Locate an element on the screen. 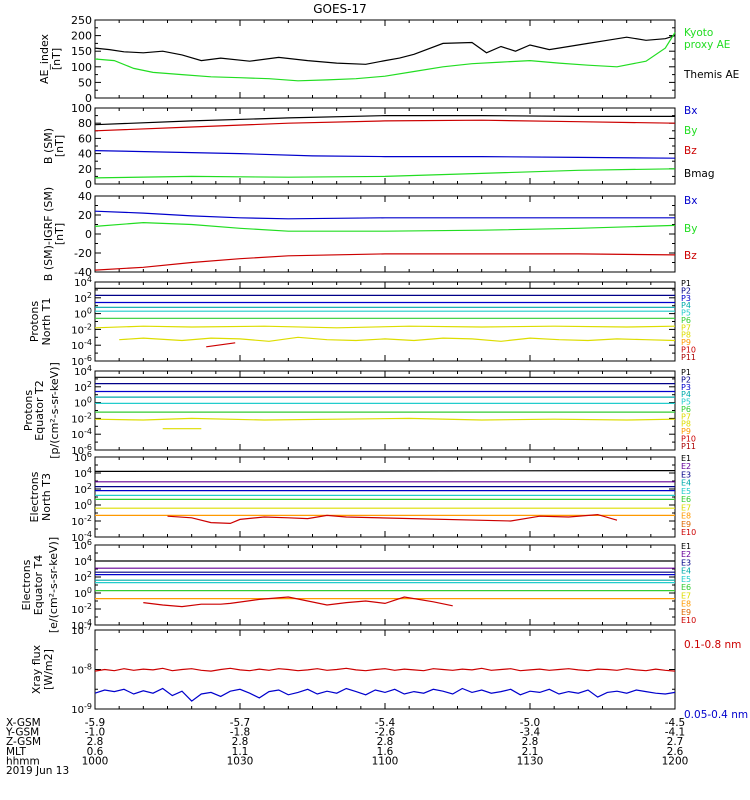  y-axis-label: [W/m2] is located at coordinates (48, 669).